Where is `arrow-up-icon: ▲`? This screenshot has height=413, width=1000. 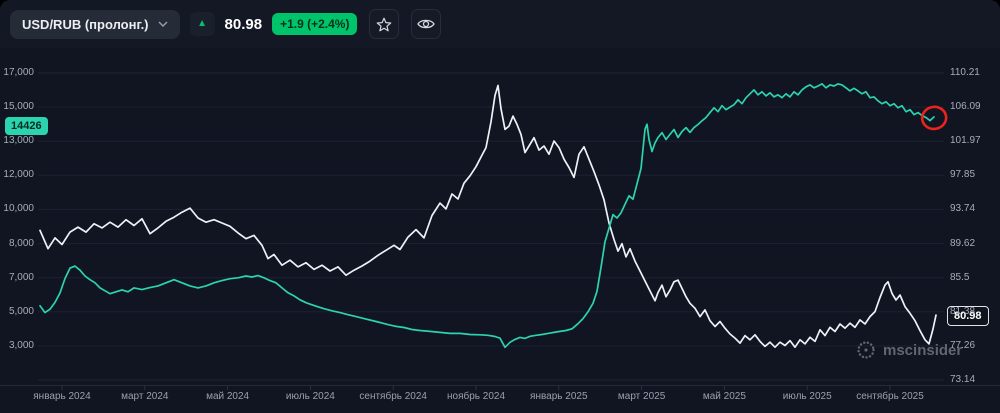
arrow-up-icon: ▲ is located at coordinates (202, 23).